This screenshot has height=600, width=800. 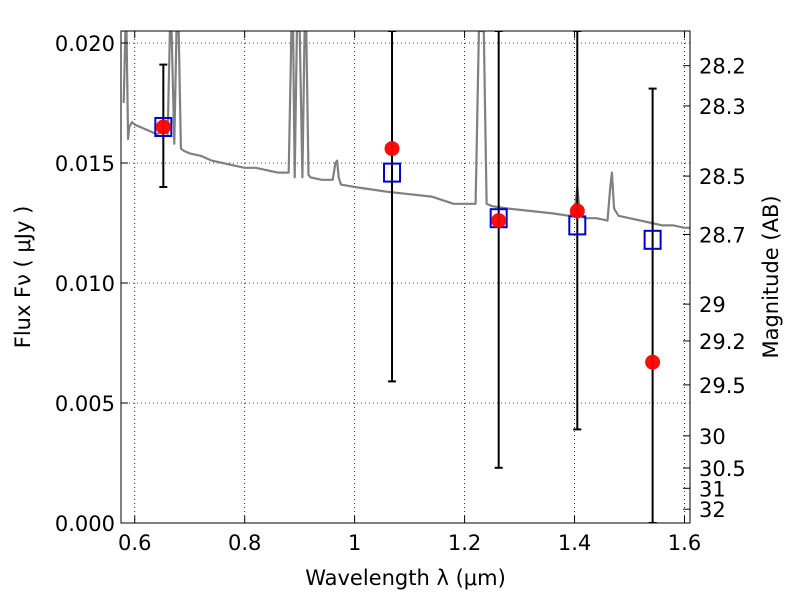 I want to click on magnitude-tick-label: 29.5, so click(x=722, y=386).